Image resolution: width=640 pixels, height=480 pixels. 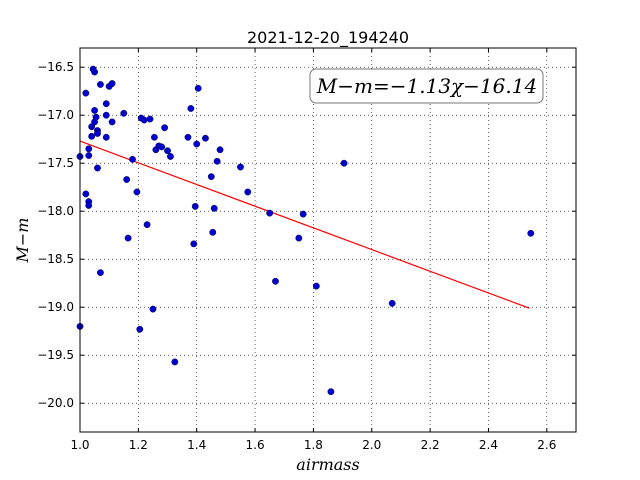 I want to click on y-tick-label: −17.5, so click(x=55, y=163).